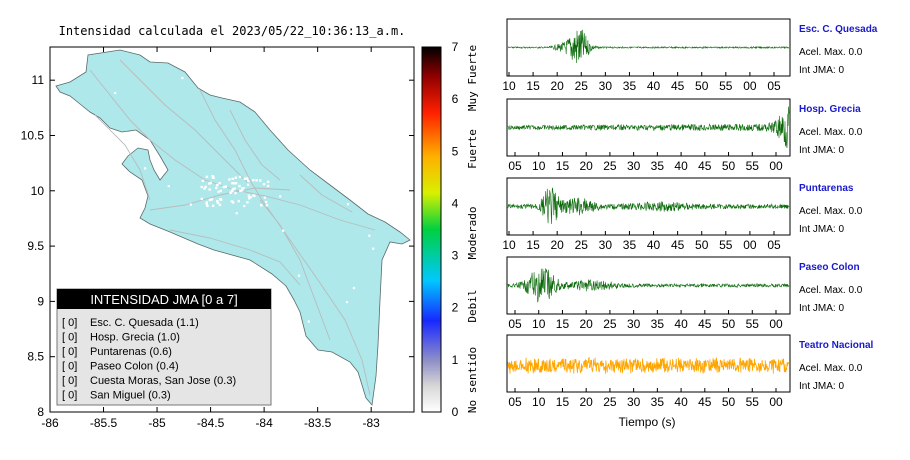  I want to click on trace-tick-label: 10, so click(509, 245).